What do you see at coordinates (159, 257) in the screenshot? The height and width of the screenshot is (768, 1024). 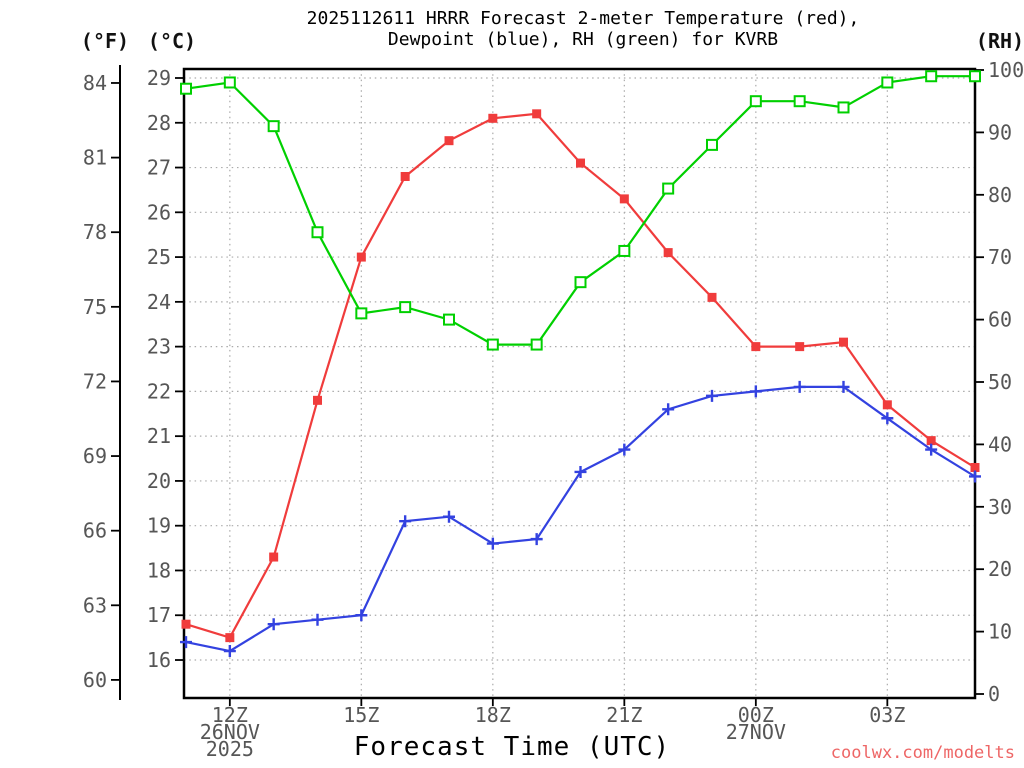 I see `celsius-tick-label: 25` at bounding box center [159, 257].